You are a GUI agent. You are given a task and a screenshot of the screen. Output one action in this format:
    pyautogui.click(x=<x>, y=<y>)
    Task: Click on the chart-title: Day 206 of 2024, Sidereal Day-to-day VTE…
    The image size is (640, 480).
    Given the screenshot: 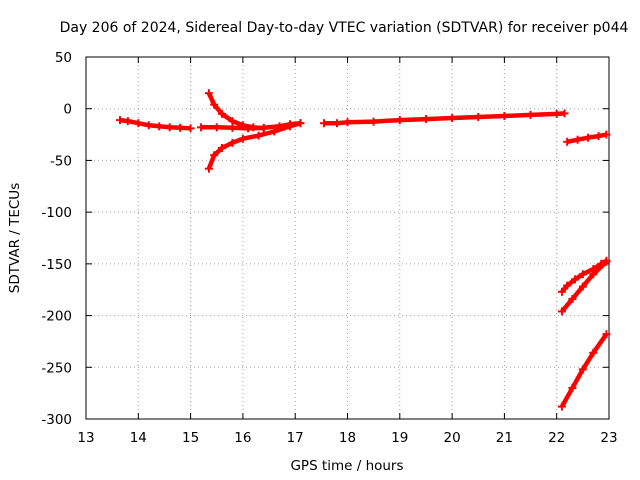 What is the action you would take?
    pyautogui.click(x=344, y=28)
    